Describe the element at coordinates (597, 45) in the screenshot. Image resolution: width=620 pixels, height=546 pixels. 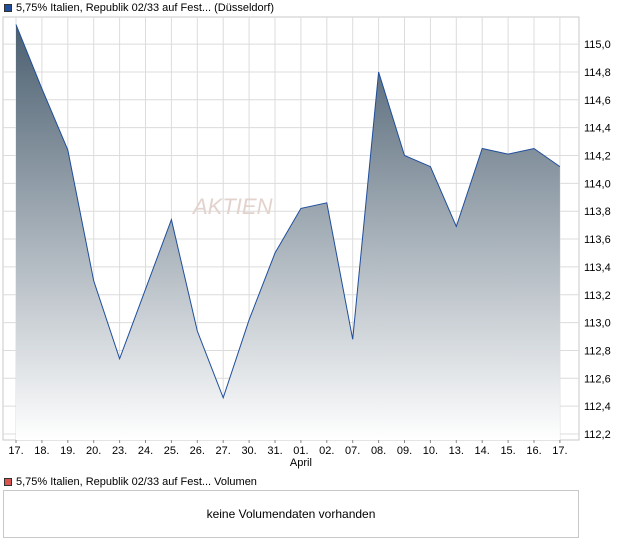
I see `y-tick-label: 115,0` at that location.